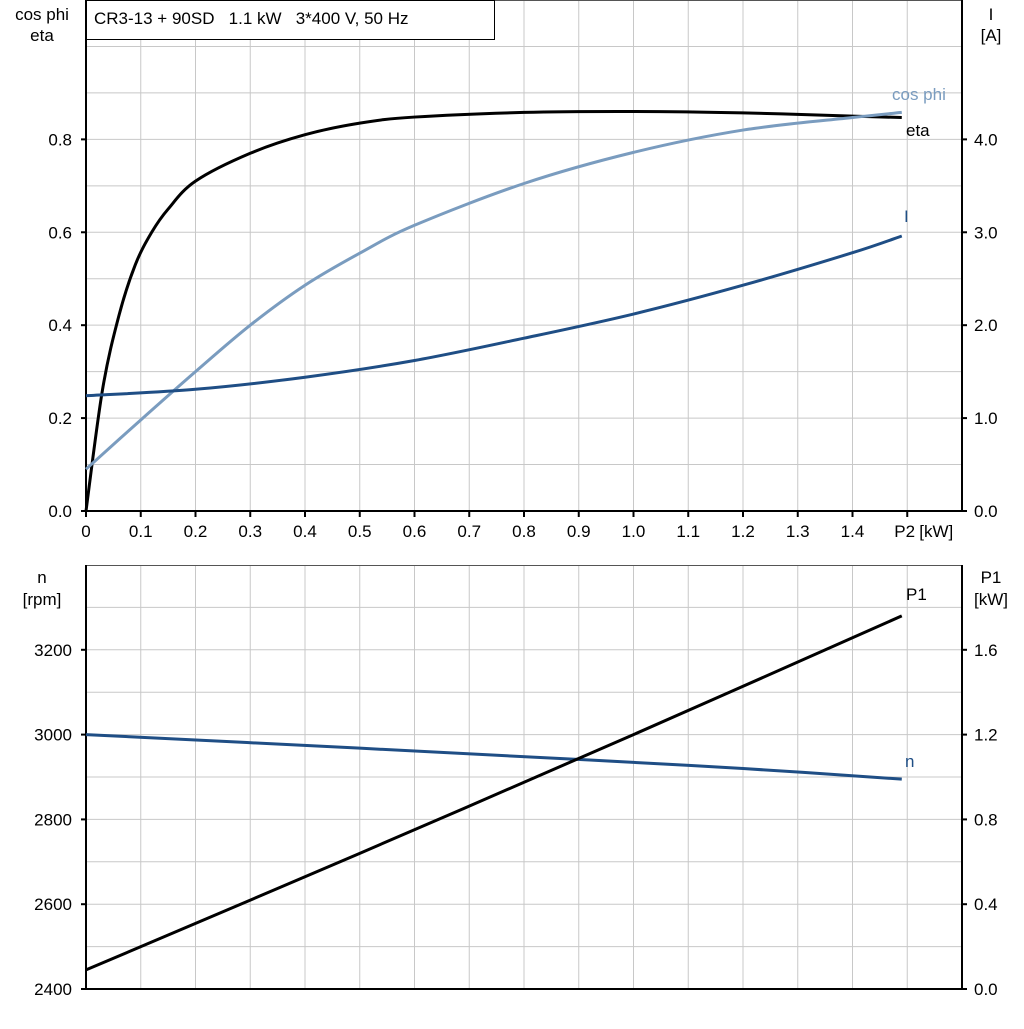  What do you see at coordinates (85, 531) in the screenshot?
I see `x-tick-label: 0` at bounding box center [85, 531].